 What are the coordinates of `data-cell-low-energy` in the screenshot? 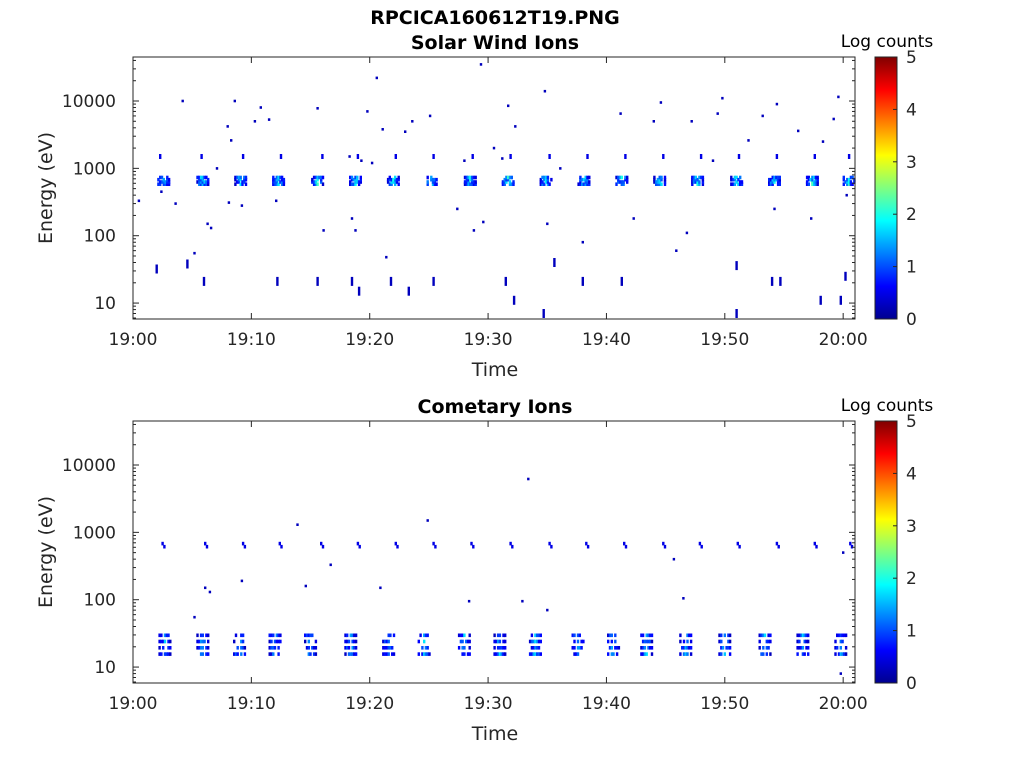 It's located at (514, 300).